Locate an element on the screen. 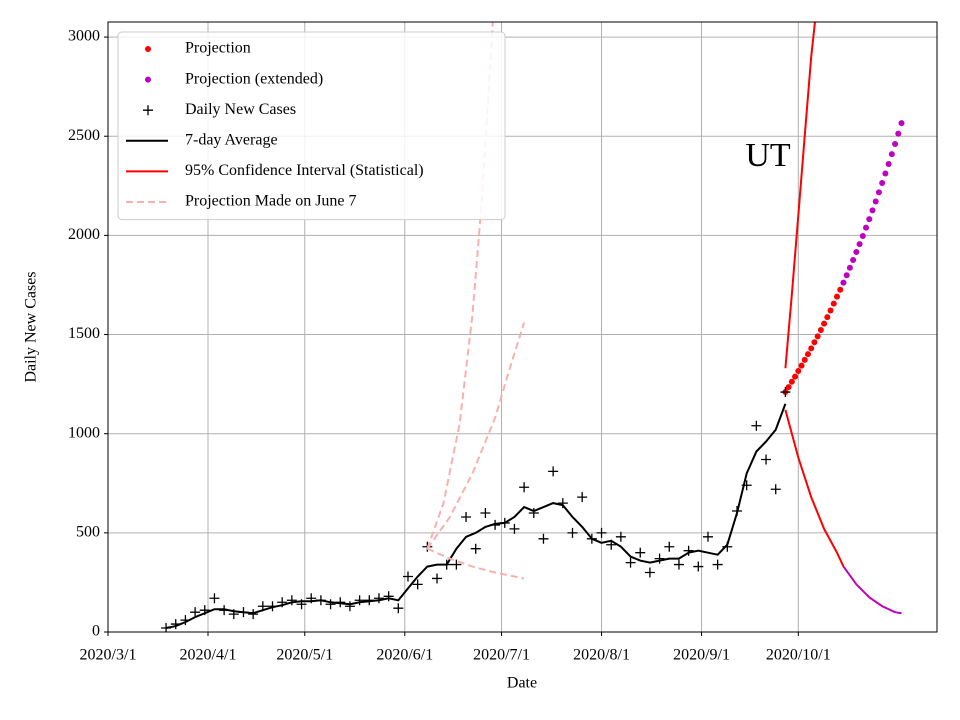  y-tick-label: 500 is located at coordinates (88, 532).